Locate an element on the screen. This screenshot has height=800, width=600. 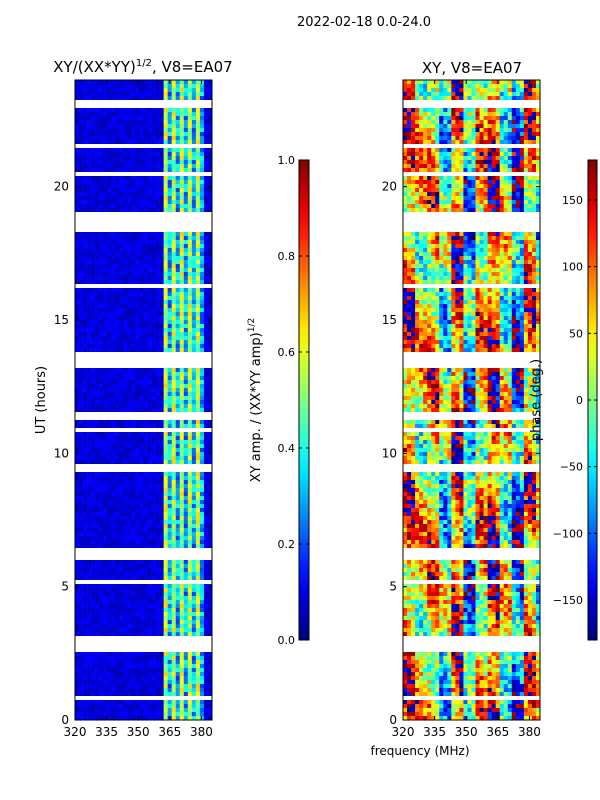
amplitude-xtick-label: 380 is located at coordinates (201, 732).